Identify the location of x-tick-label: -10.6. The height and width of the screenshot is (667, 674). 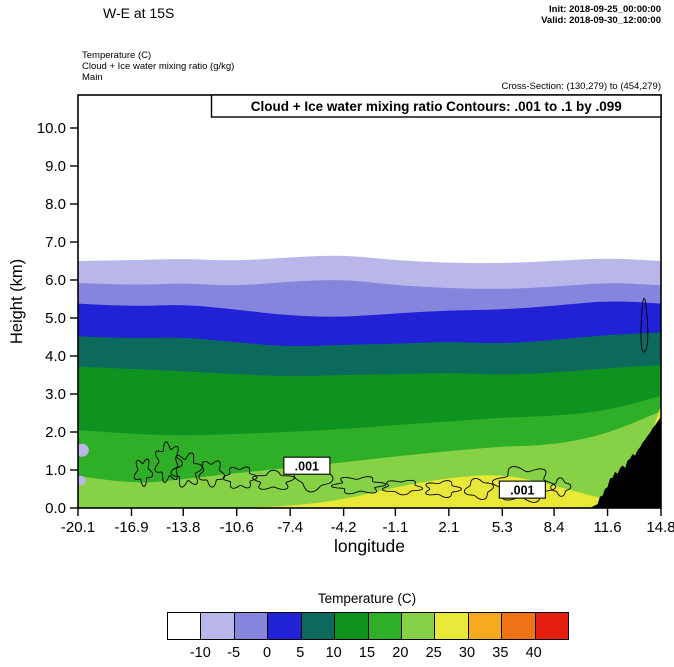
(237, 527).